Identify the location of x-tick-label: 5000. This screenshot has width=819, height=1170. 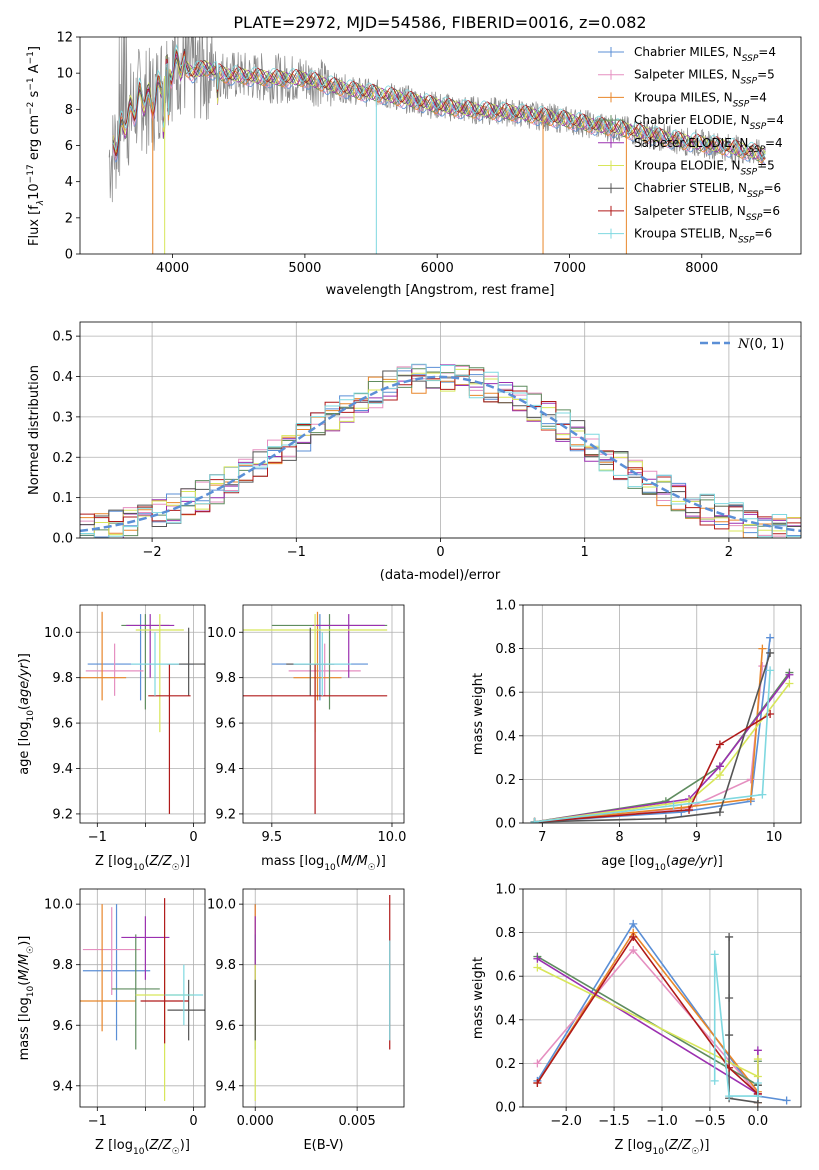
(304, 268).